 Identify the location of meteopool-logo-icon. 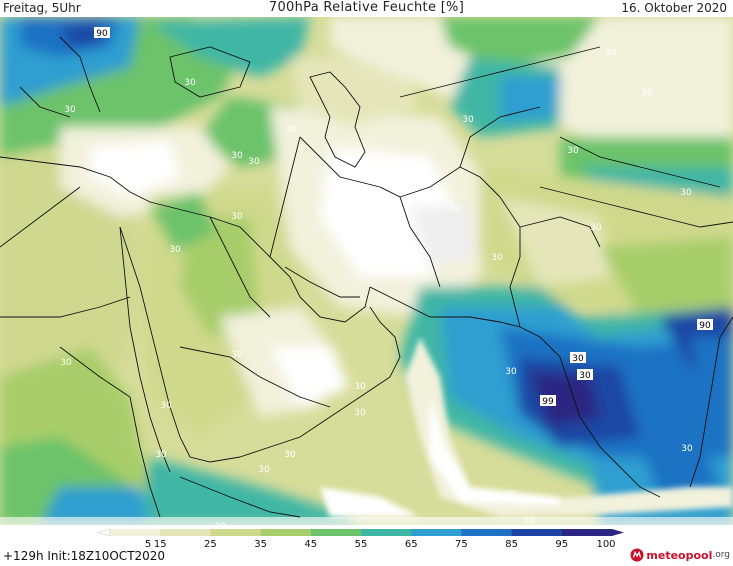
(637, 555).